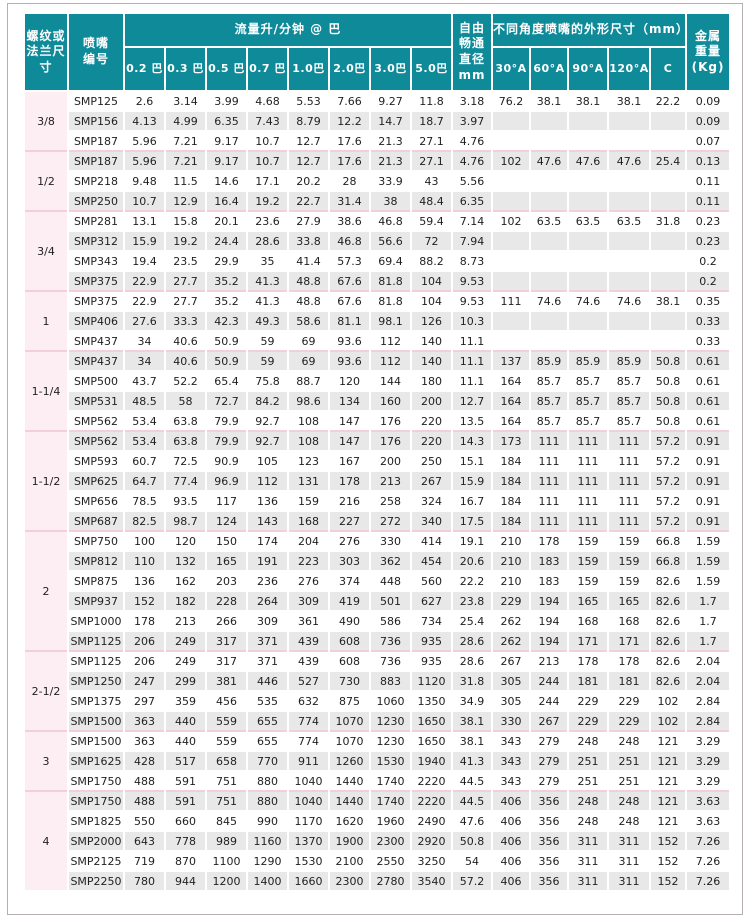  Describe the element at coordinates (472, 141) in the screenshot. I see `free-passage-cell: 4.76` at that location.